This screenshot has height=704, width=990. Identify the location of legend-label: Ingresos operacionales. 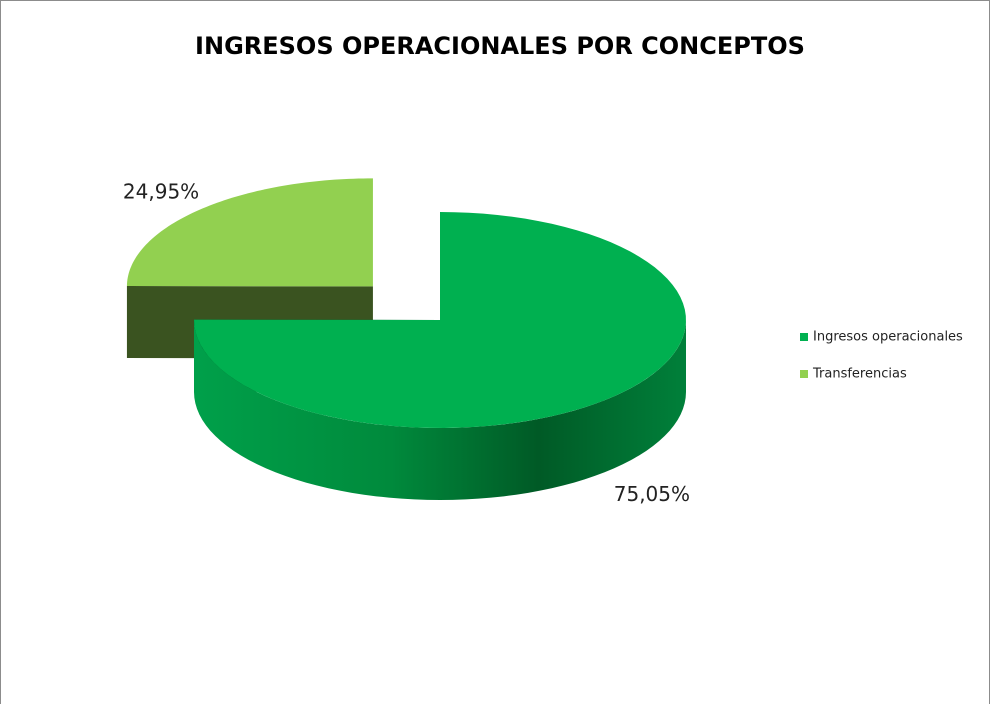
(888, 337).